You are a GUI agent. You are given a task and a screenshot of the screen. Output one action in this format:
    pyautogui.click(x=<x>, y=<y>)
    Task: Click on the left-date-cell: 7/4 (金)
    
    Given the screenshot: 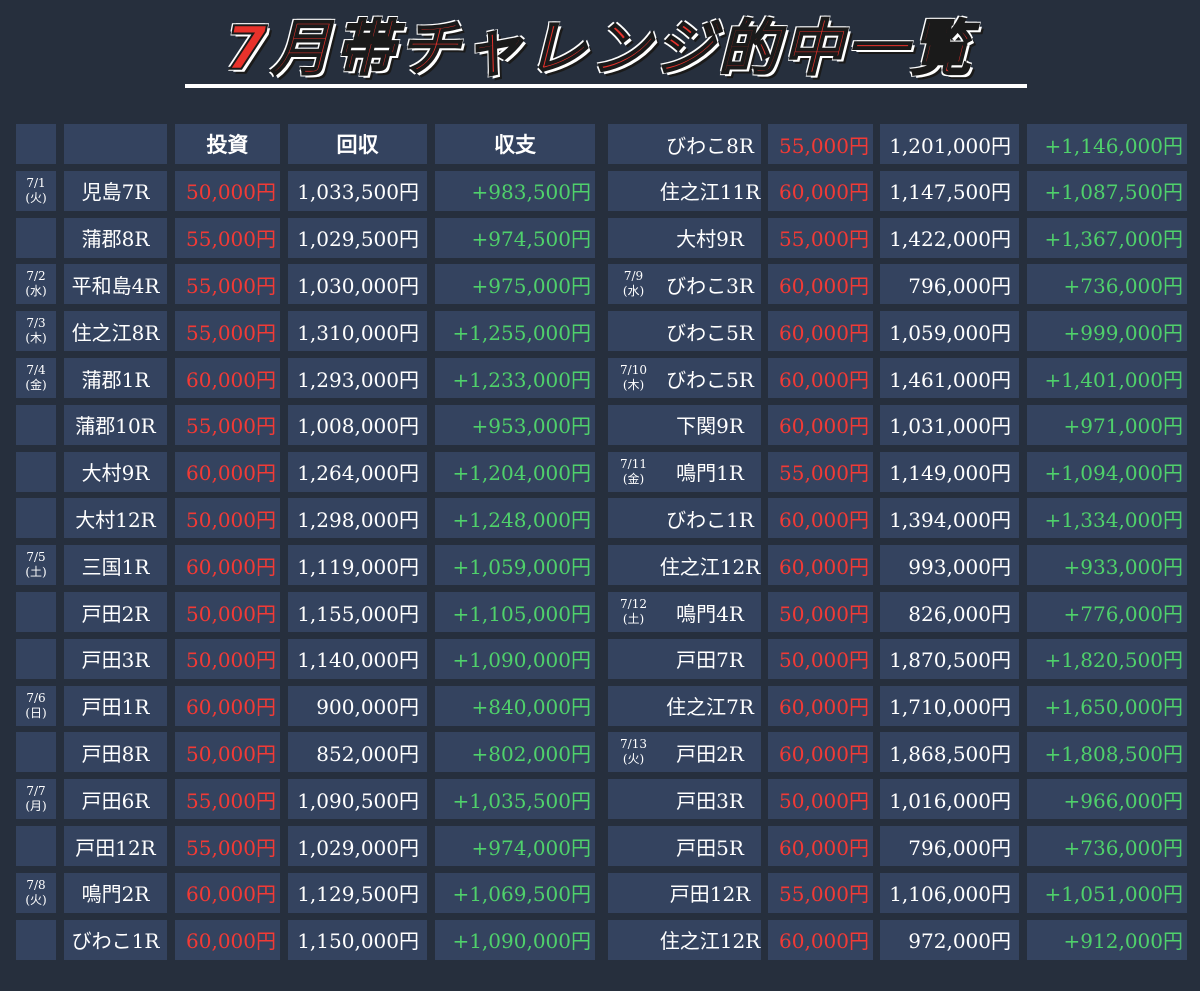 What is the action you would take?
    pyautogui.click(x=36, y=378)
    